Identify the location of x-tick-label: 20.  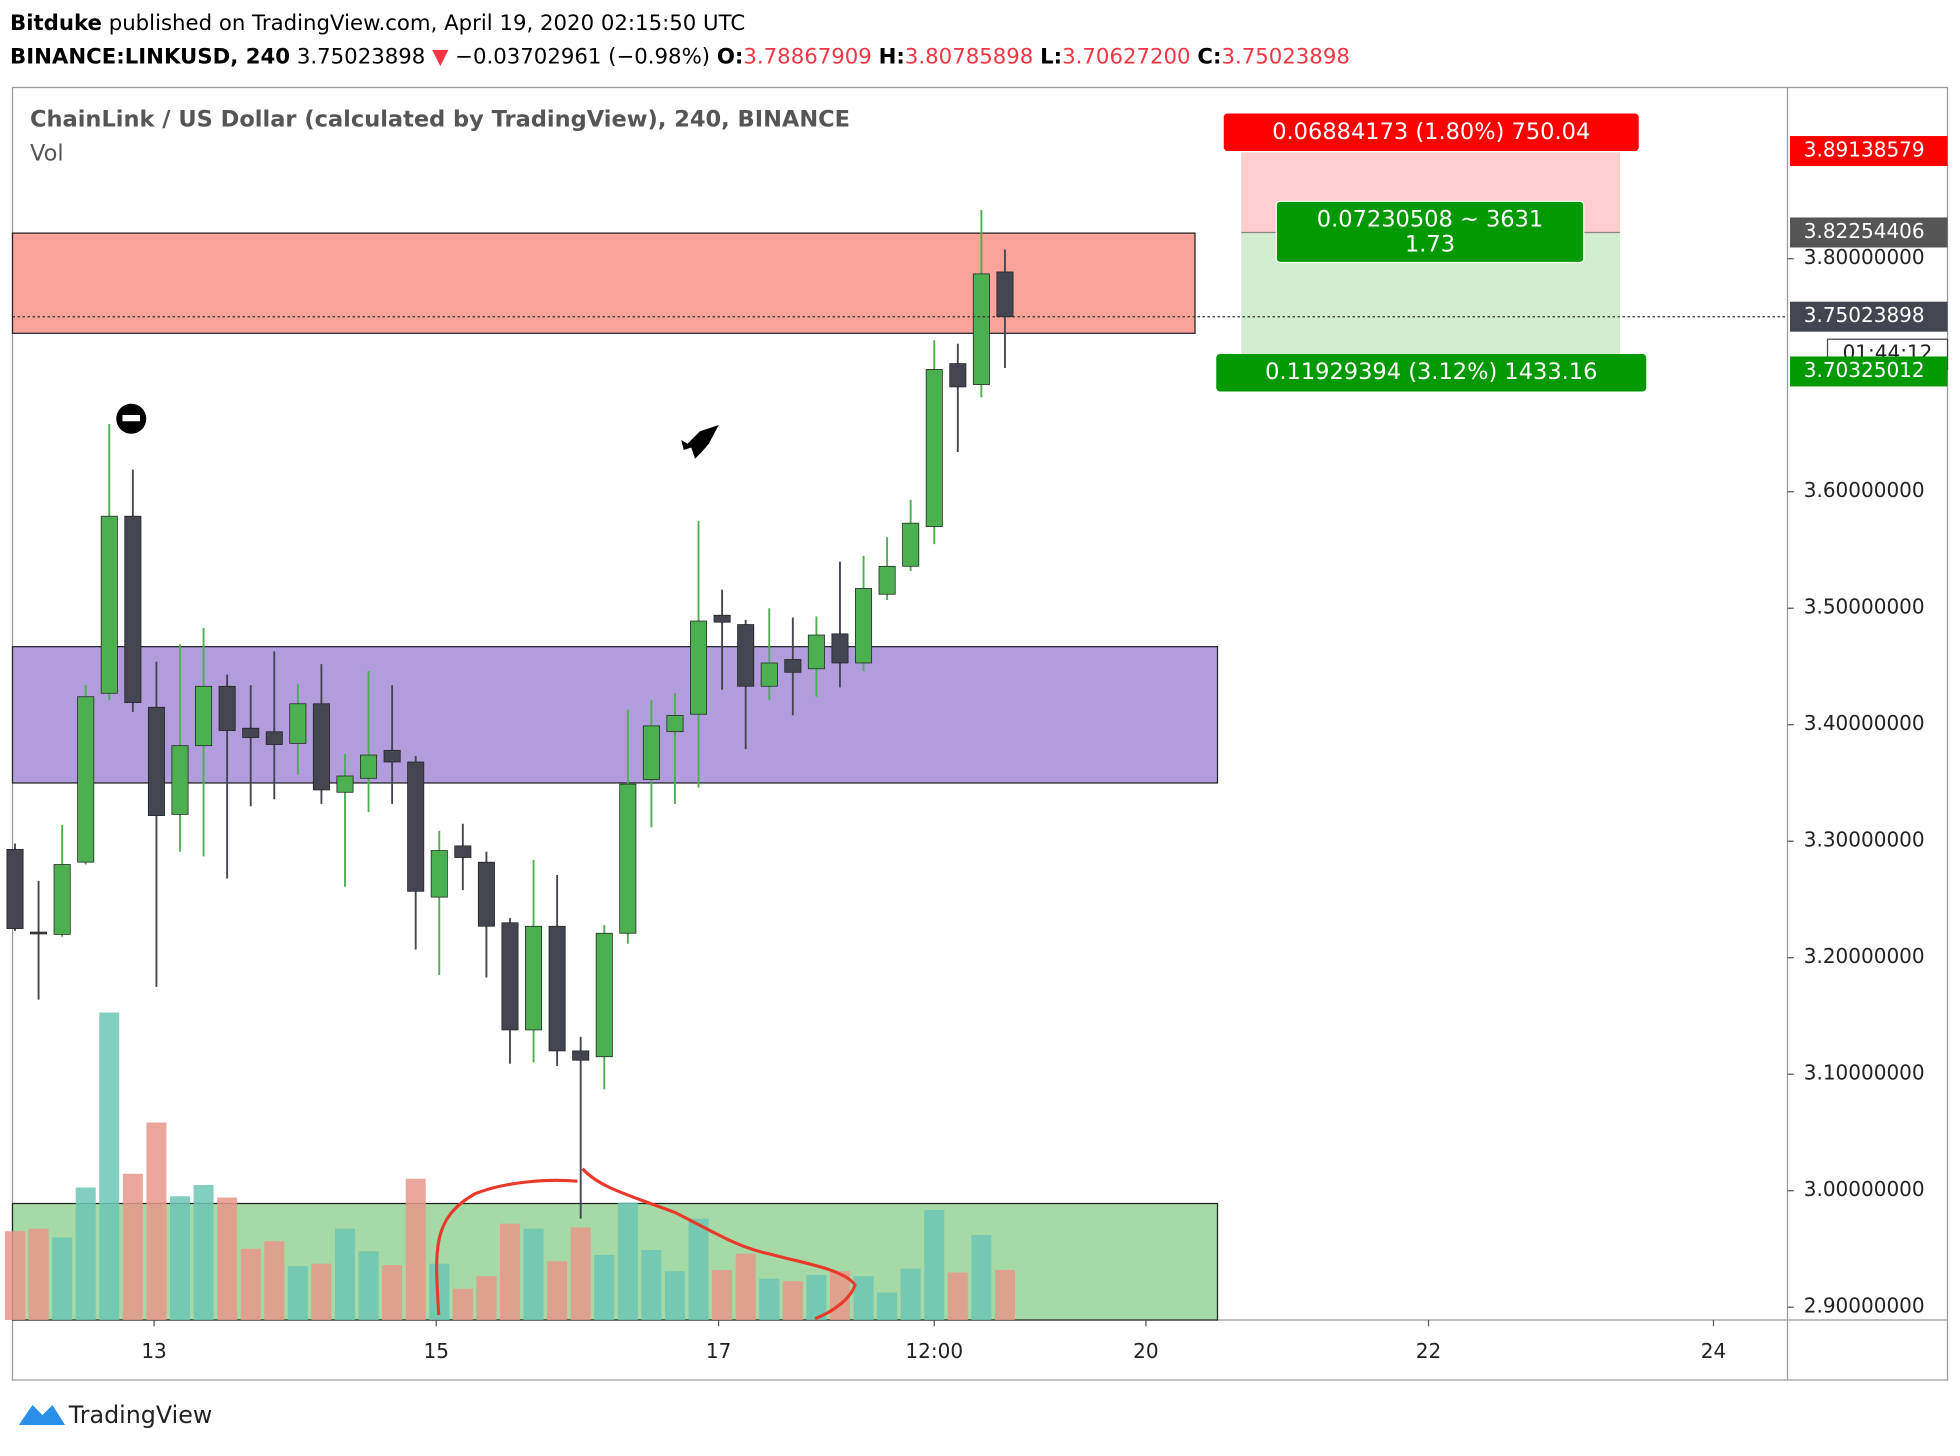
(1145, 1351).